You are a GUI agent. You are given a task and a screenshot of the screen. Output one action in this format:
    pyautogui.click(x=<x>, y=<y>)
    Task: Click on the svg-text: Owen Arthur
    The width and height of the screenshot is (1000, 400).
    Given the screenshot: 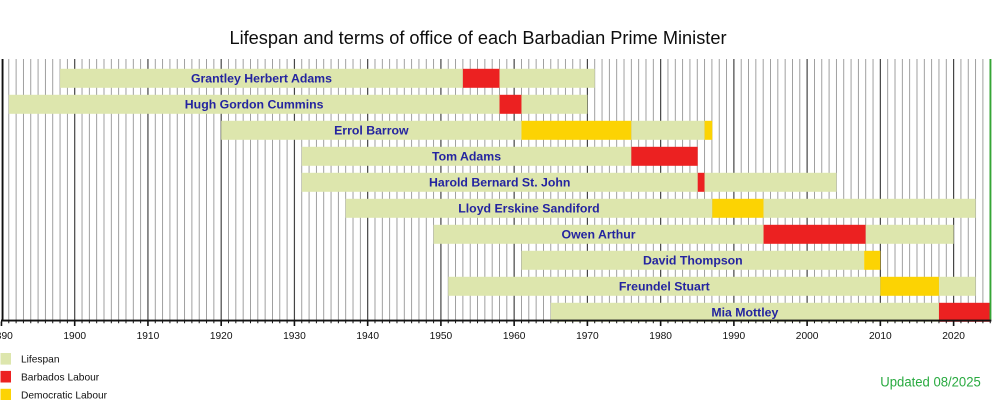 What is the action you would take?
    pyautogui.click(x=599, y=235)
    